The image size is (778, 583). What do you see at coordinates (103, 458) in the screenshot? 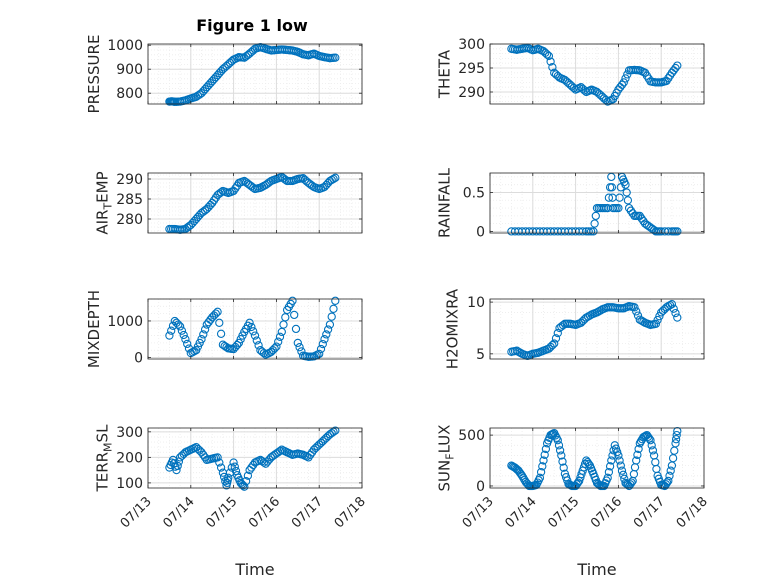
I see `y-axis-label: TERRMSL` at bounding box center [103, 458].